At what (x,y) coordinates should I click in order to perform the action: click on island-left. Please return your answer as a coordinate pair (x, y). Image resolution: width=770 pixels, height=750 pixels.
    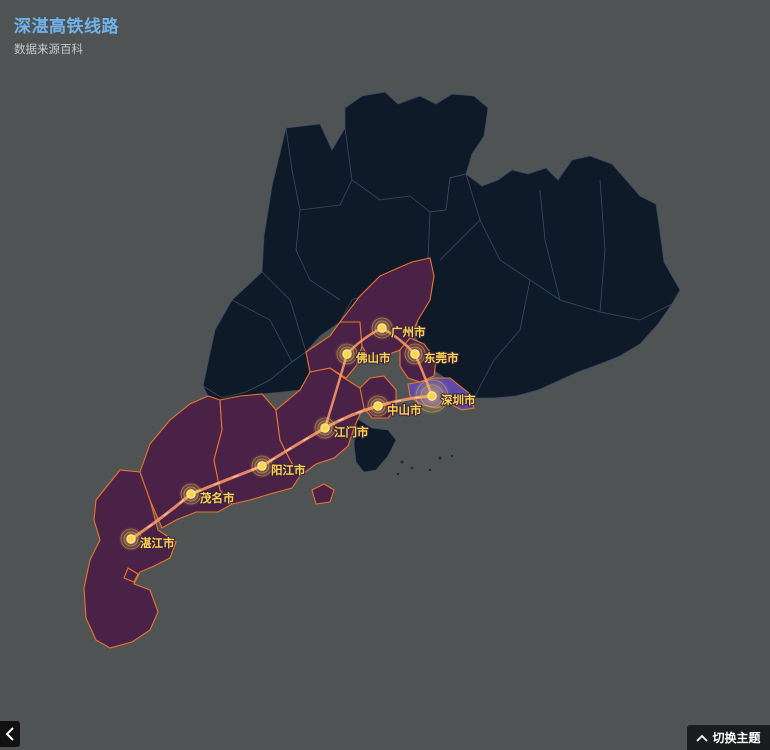
    Looking at the image, I should click on (131, 575).